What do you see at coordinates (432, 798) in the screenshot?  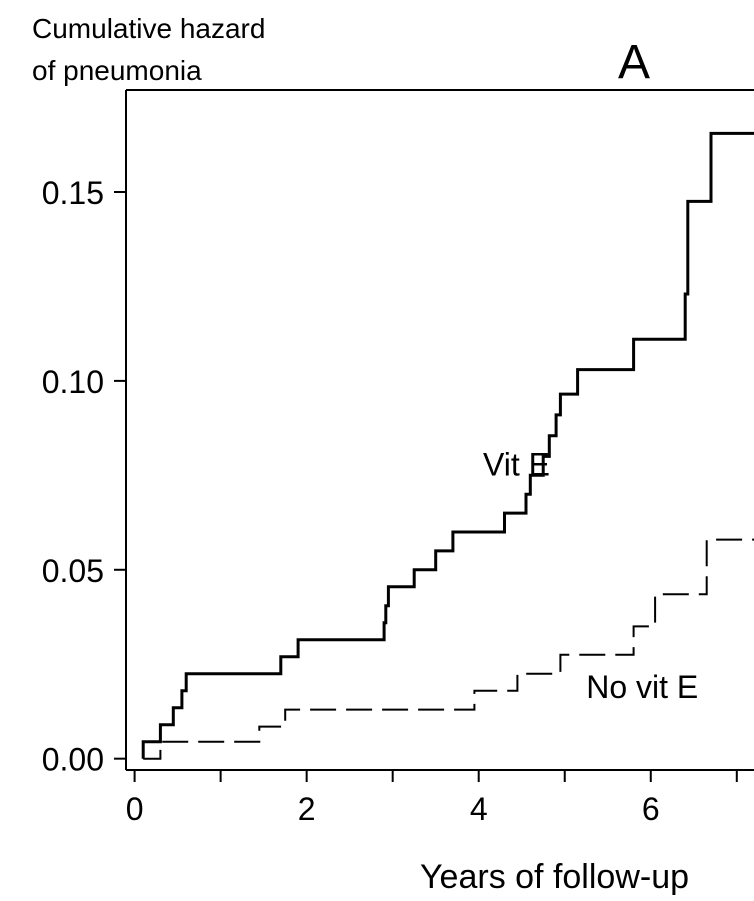 I see `x-axis: 0 2 4 6` at bounding box center [432, 798].